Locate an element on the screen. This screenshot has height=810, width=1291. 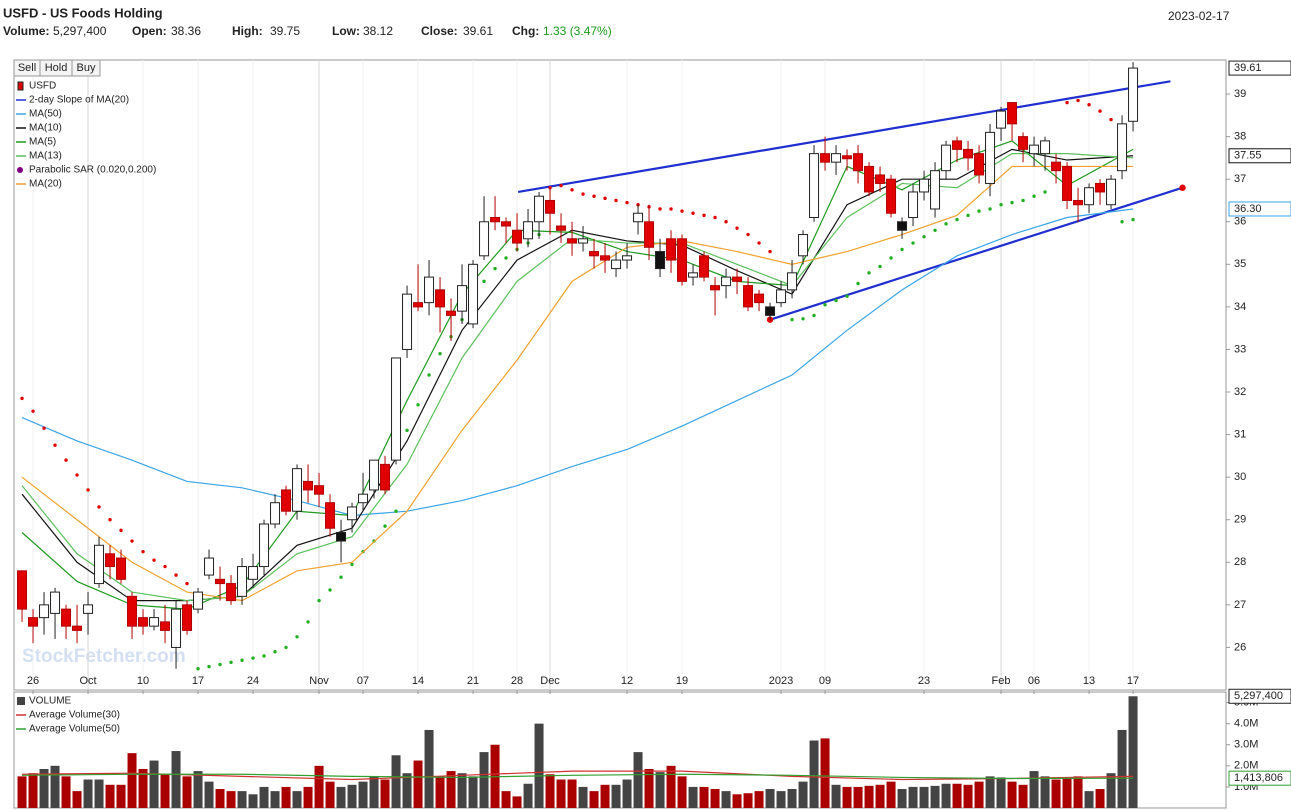
x-tick-label: 2023 is located at coordinates (781, 681).